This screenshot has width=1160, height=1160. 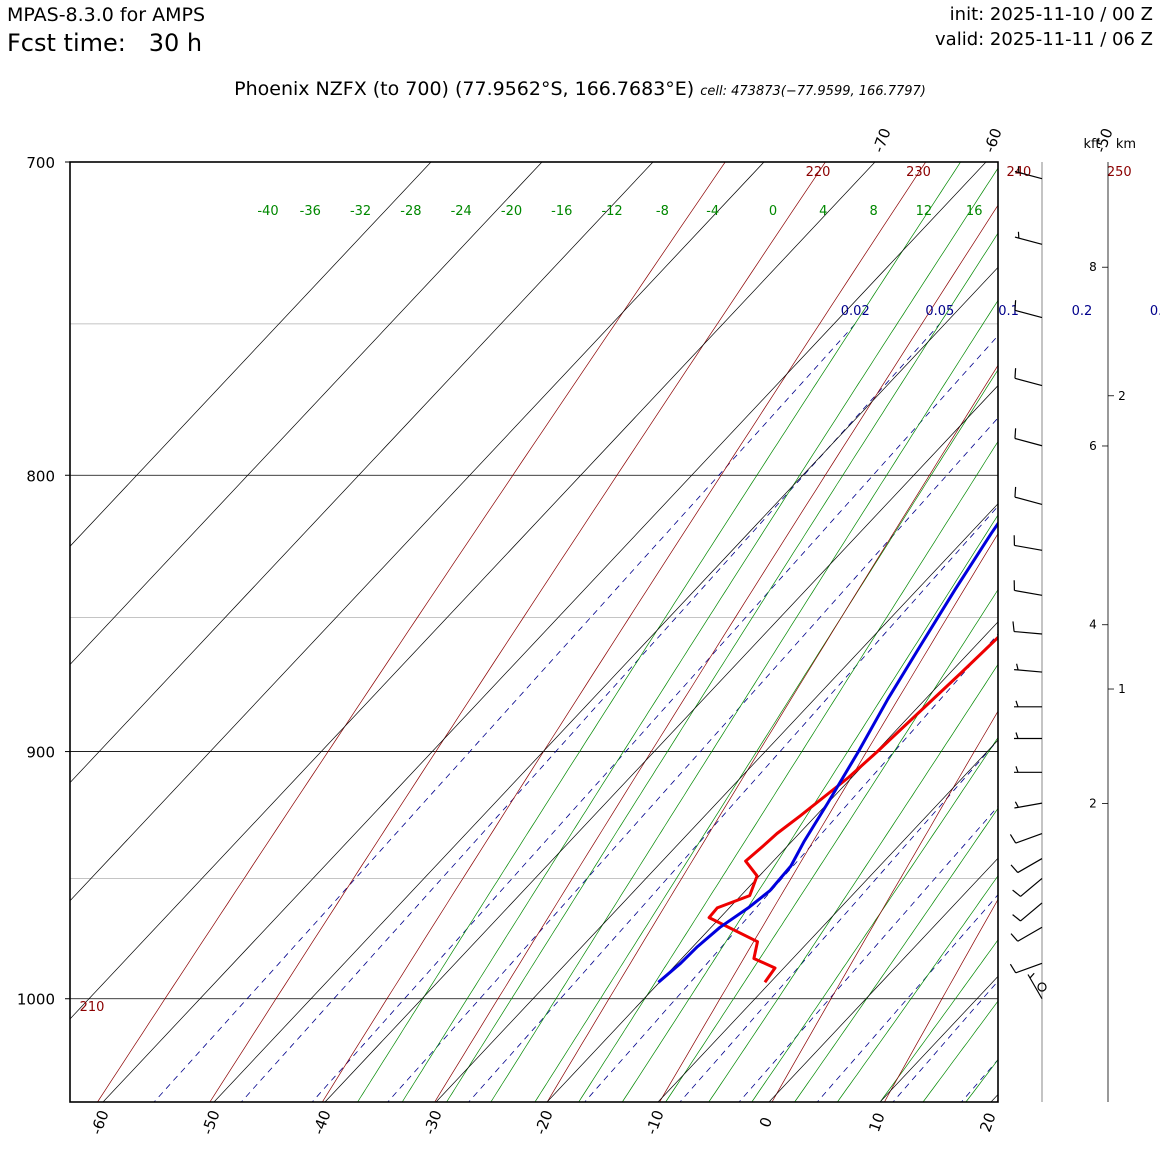 I want to click on temperature-tick-label: -50, so click(x=210, y=1122).